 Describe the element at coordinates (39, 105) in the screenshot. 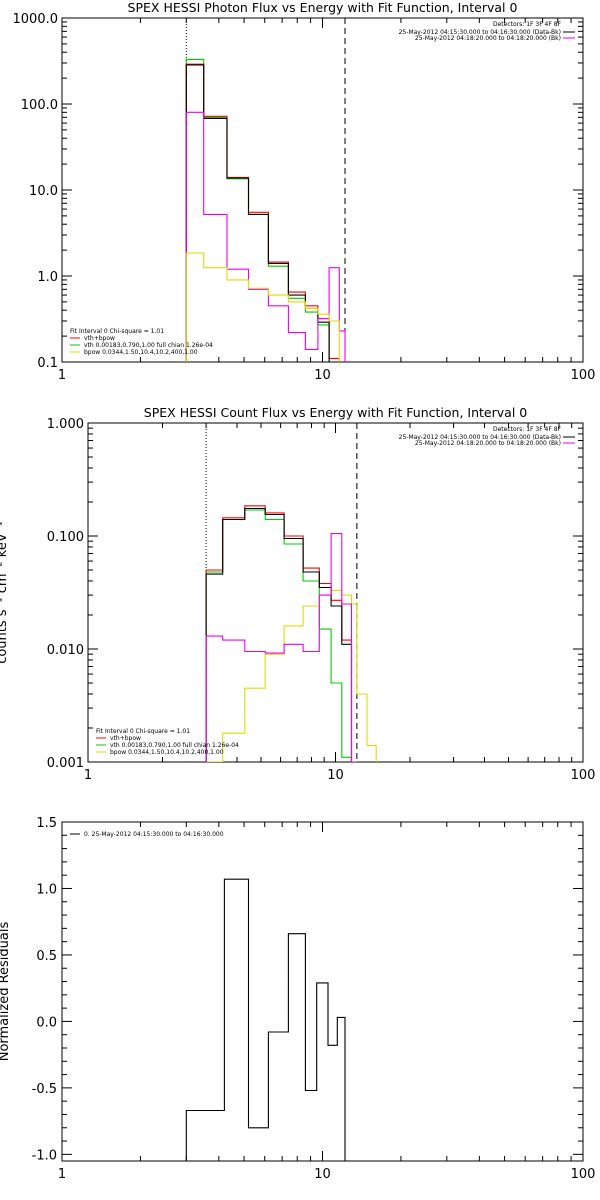

I see `y-tick-label: 100.0` at that location.